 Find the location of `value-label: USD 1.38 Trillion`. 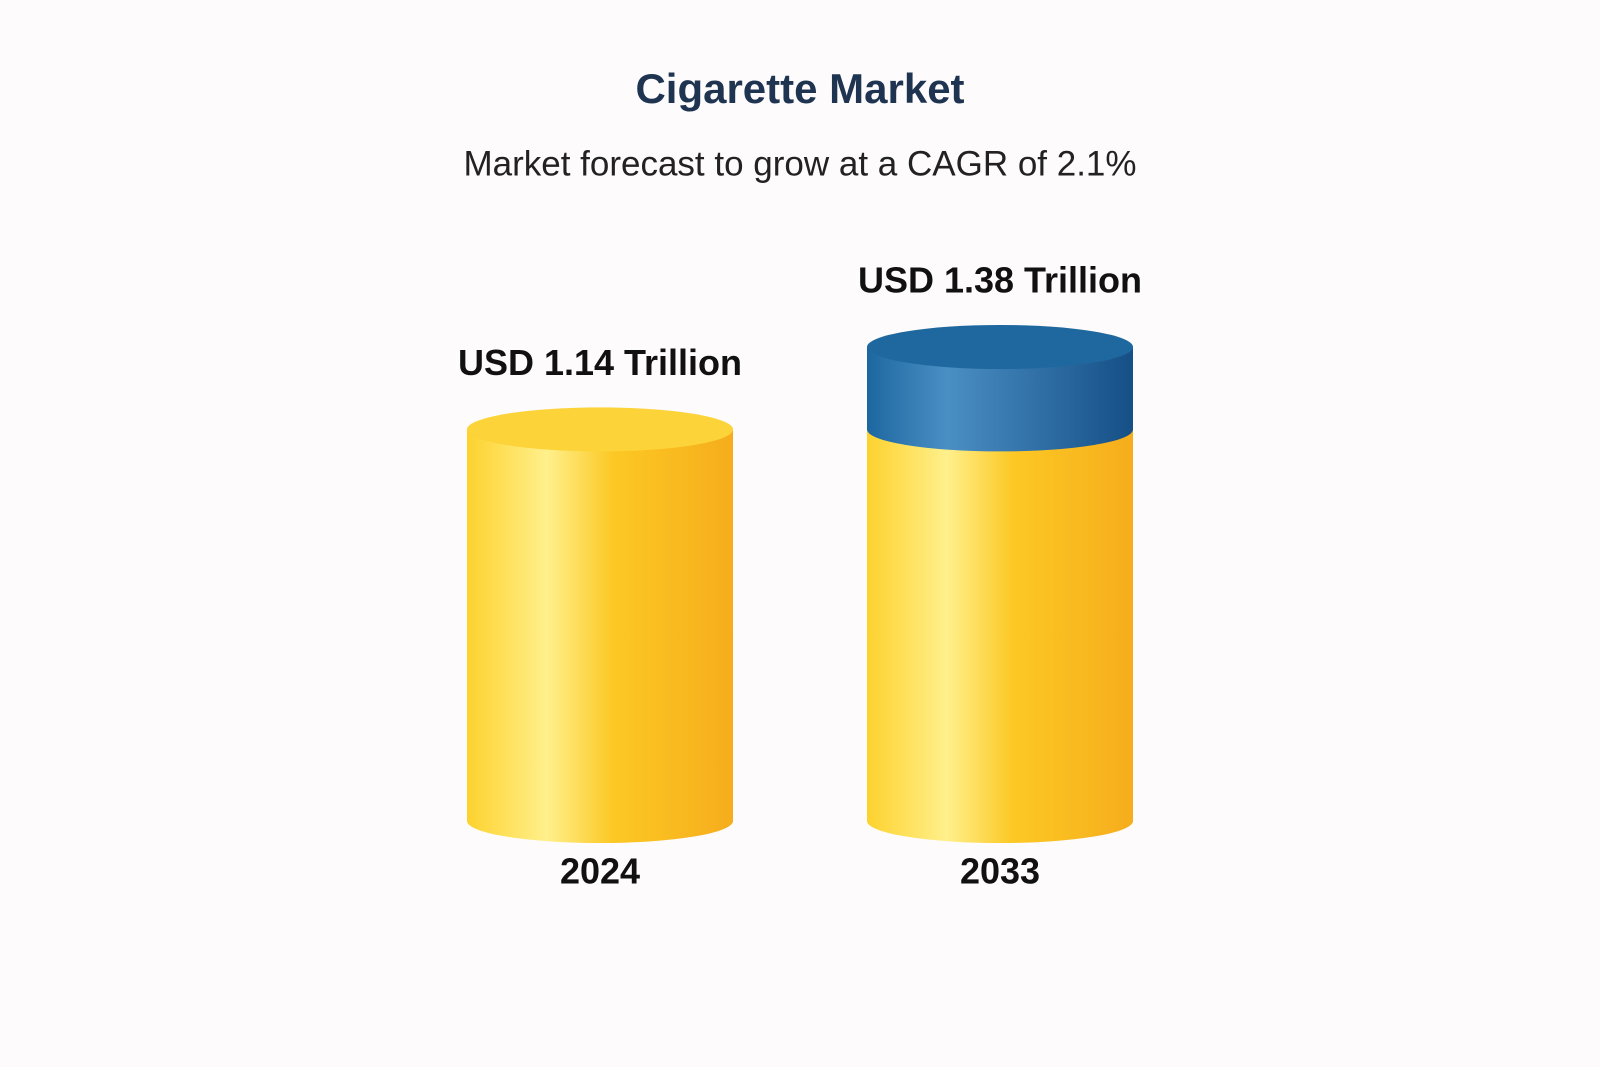

value-label: USD 1.38 Trillion is located at coordinates (1000, 280).